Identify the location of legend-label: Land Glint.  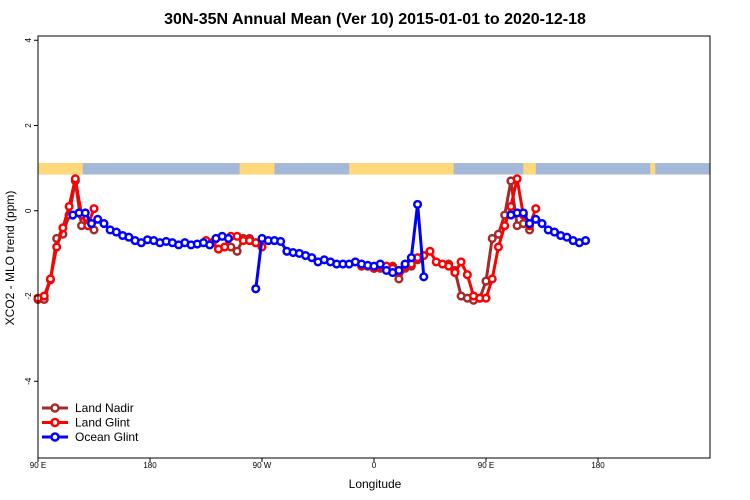
(102, 423).